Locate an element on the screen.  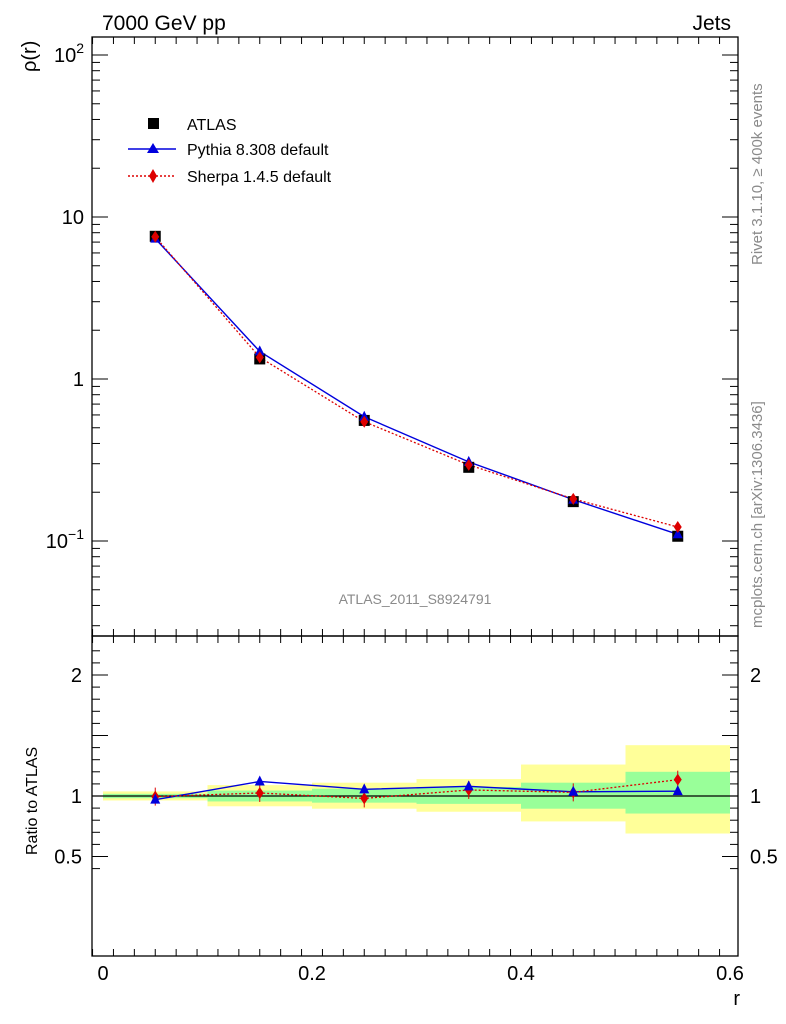
main-y-tick-label: 10⁻¹ is located at coordinates (65, 539).